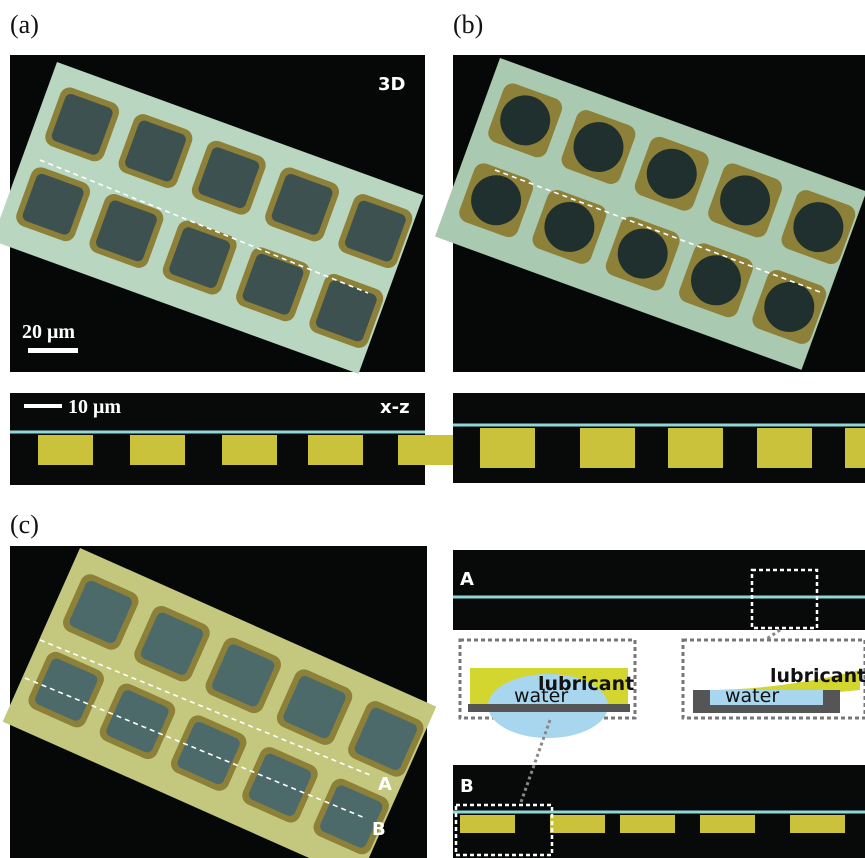  I want to click on line-label: B, so click(379, 829).